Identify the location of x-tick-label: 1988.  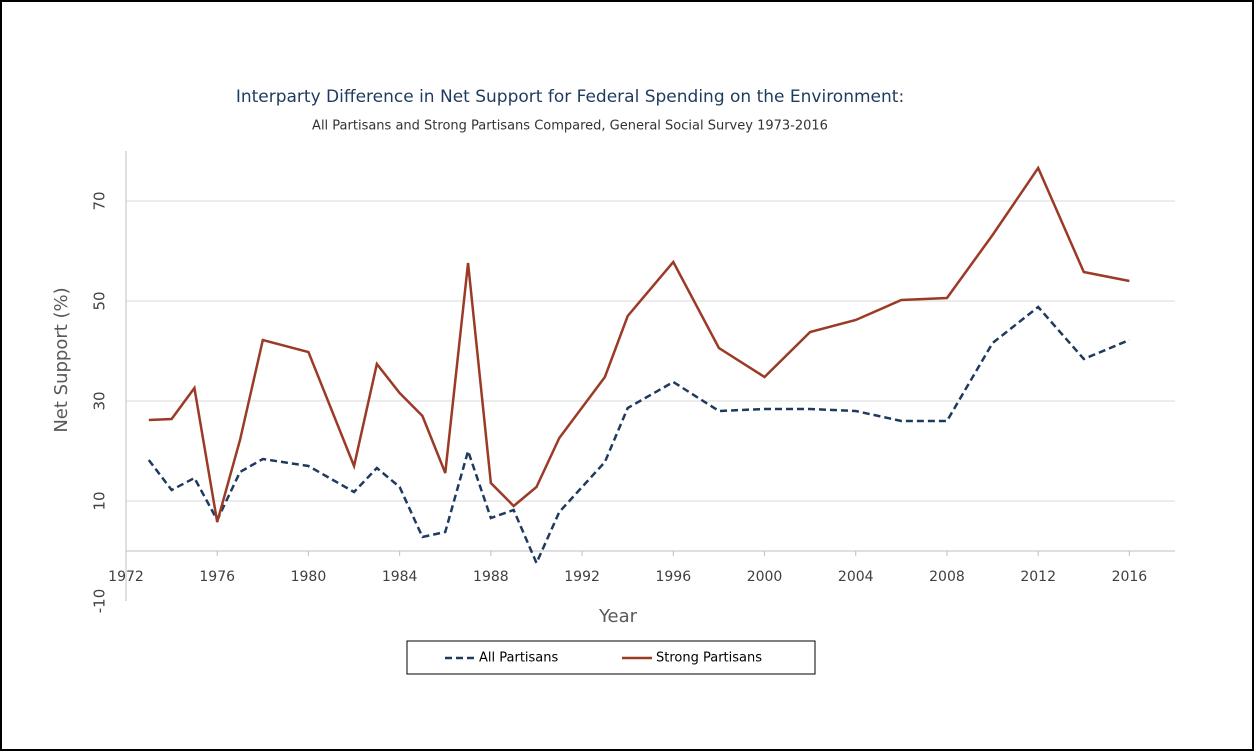
(491, 577).